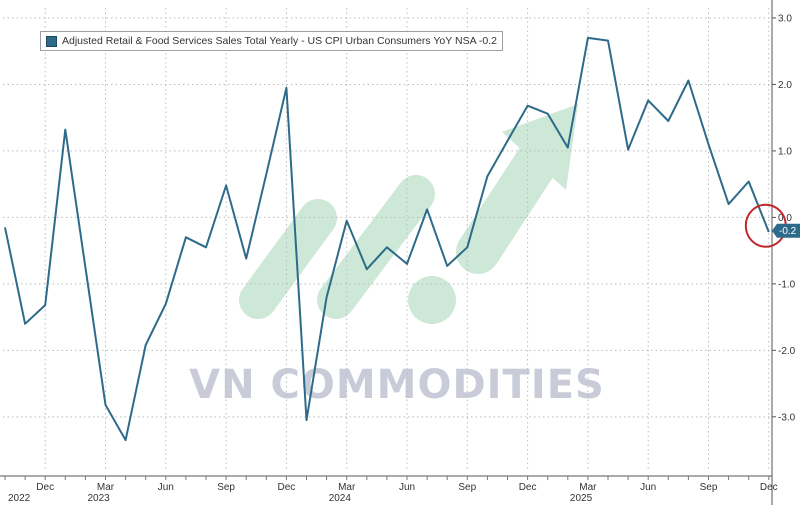  I want to click on annotation-layer: -0.2, so click(772, 225).